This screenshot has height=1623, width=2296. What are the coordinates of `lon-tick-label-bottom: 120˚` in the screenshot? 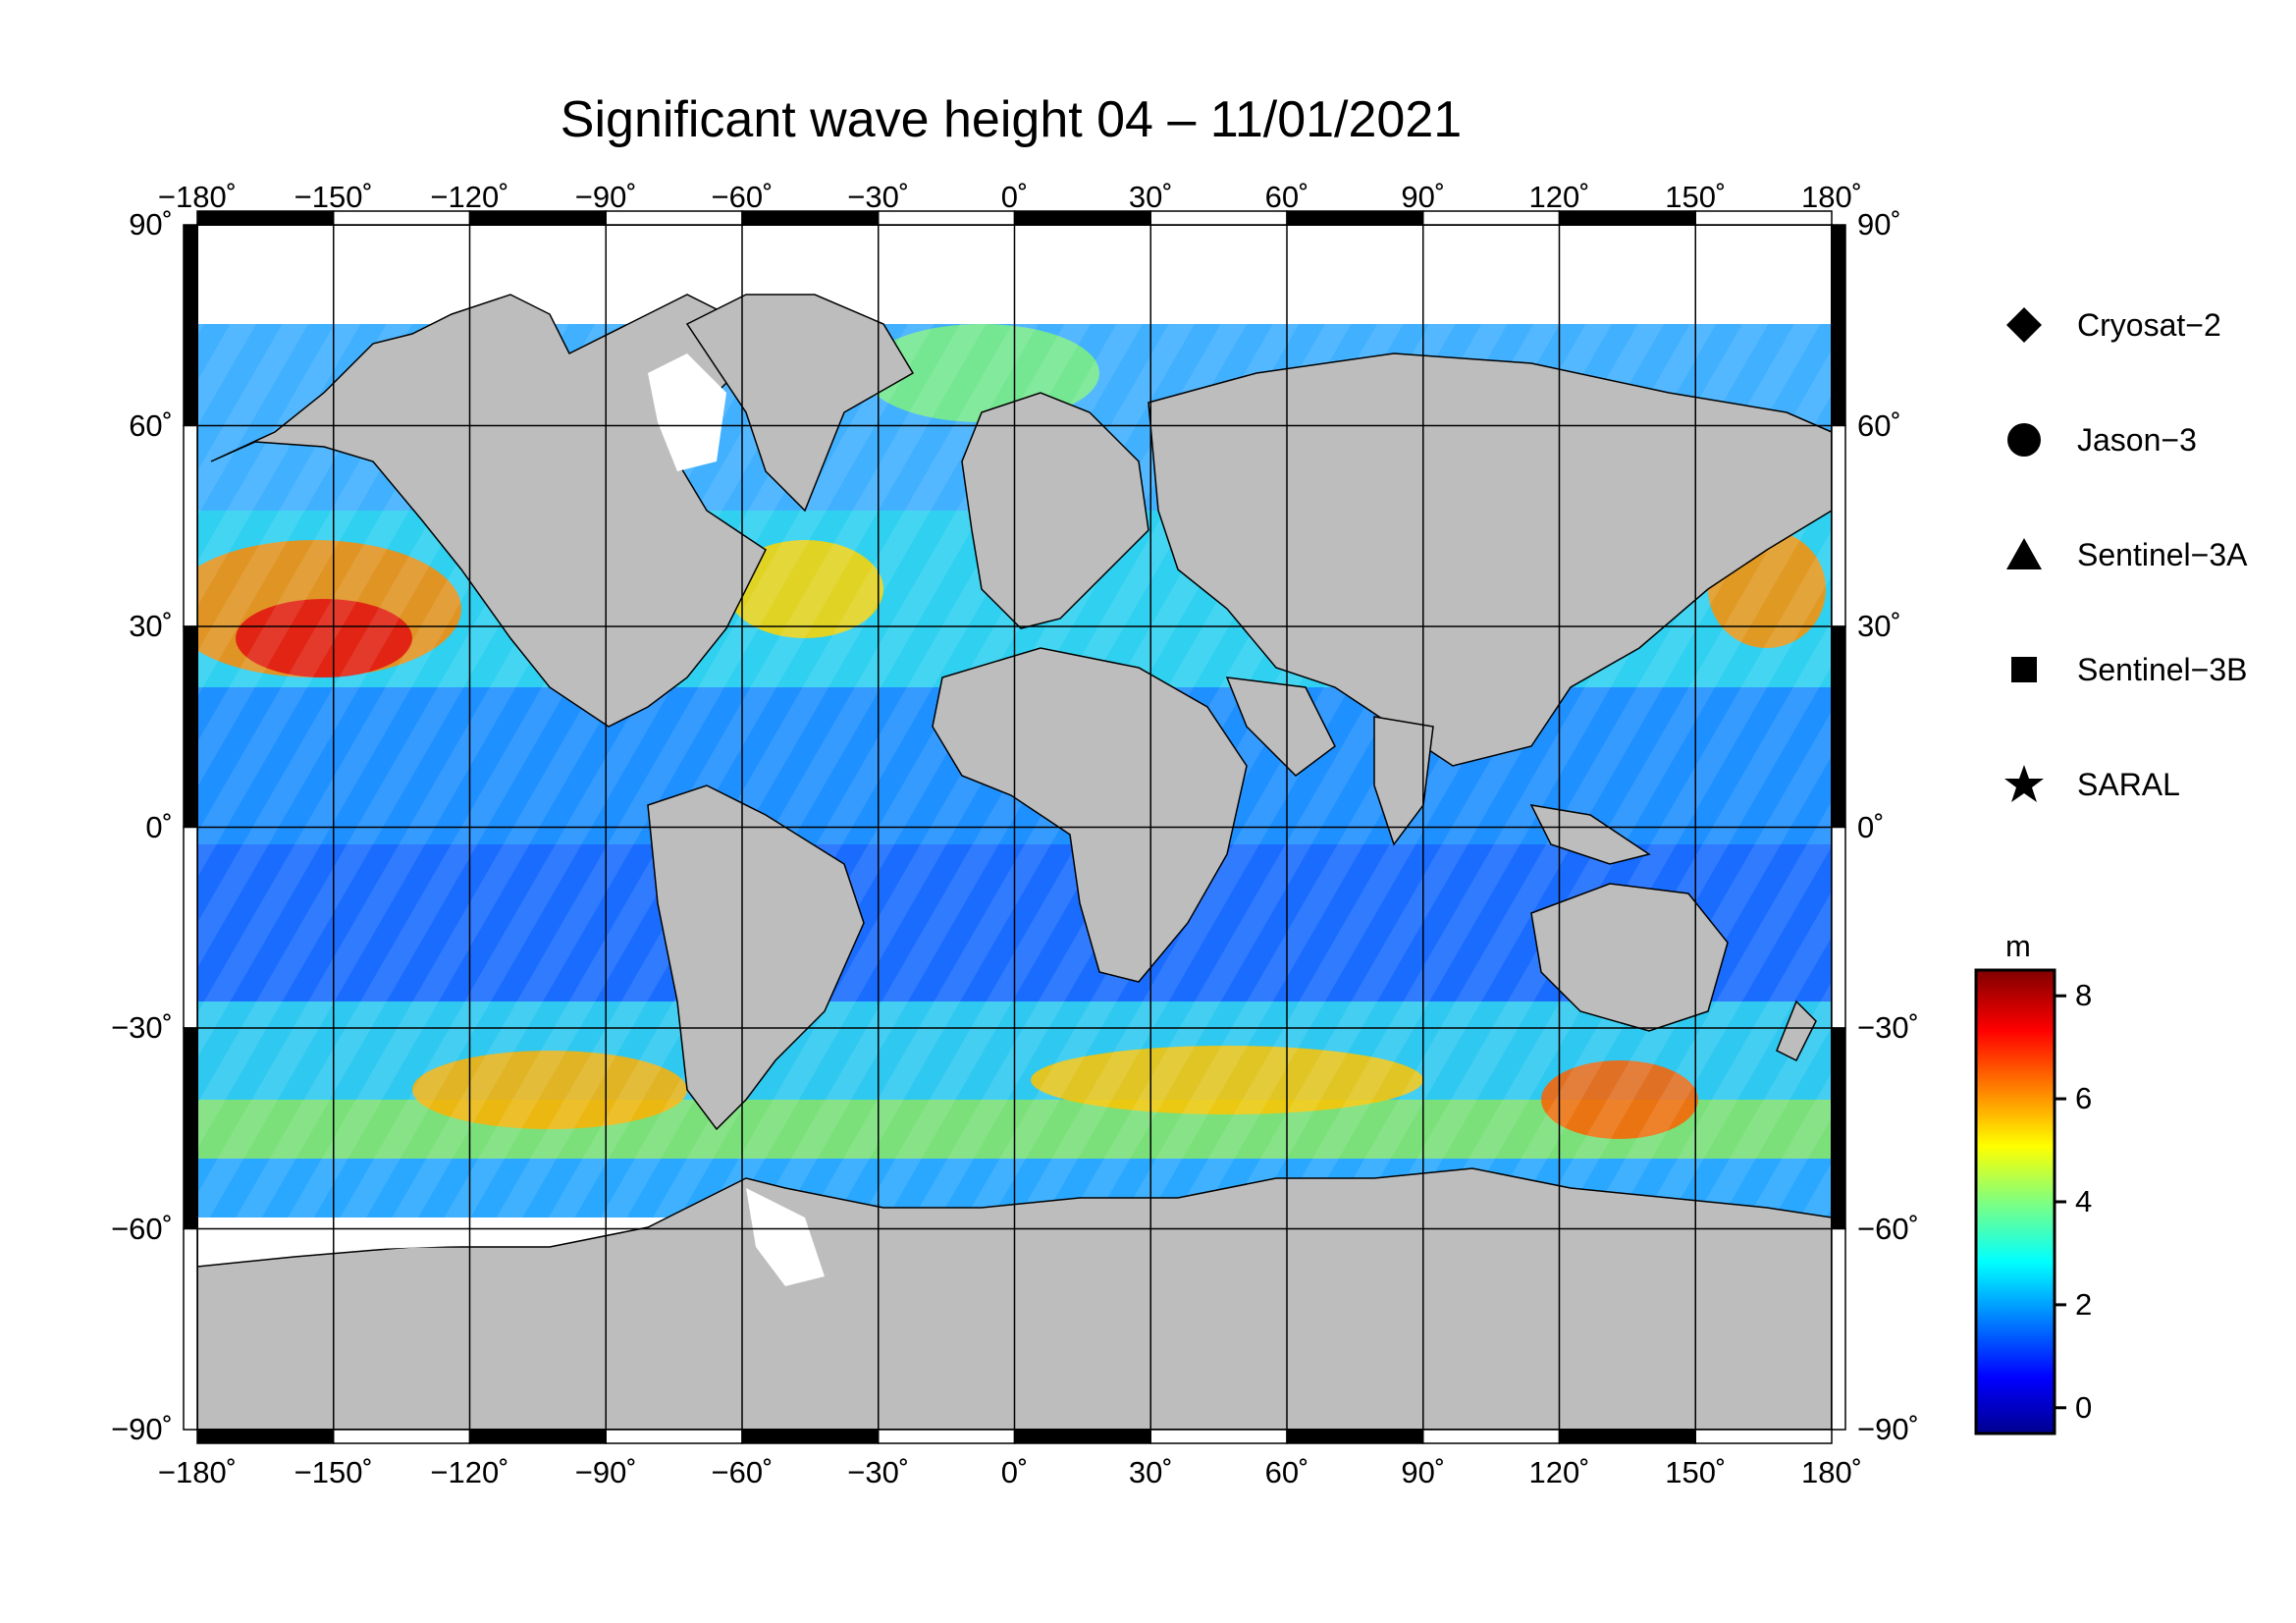 It's located at (1559, 1472).